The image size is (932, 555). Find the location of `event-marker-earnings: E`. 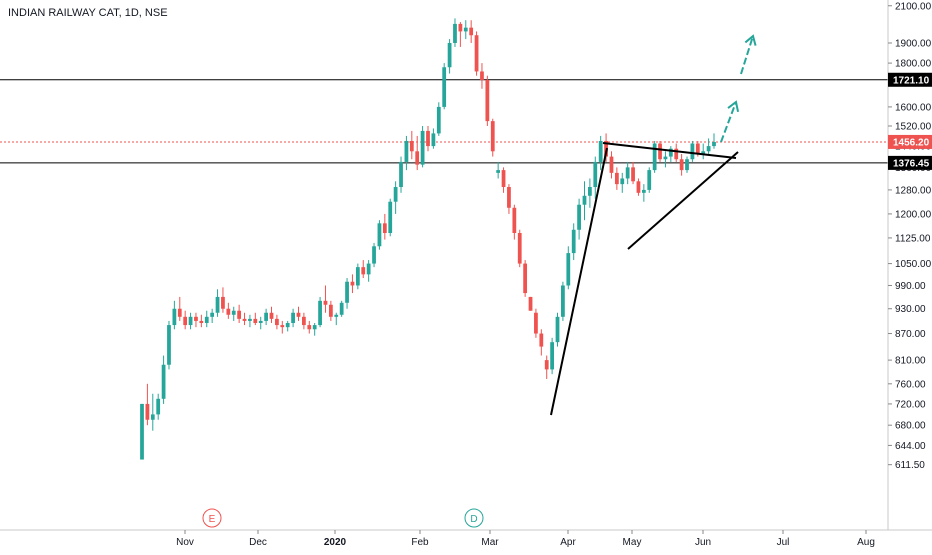

event-marker-earnings: E is located at coordinates (212, 518).